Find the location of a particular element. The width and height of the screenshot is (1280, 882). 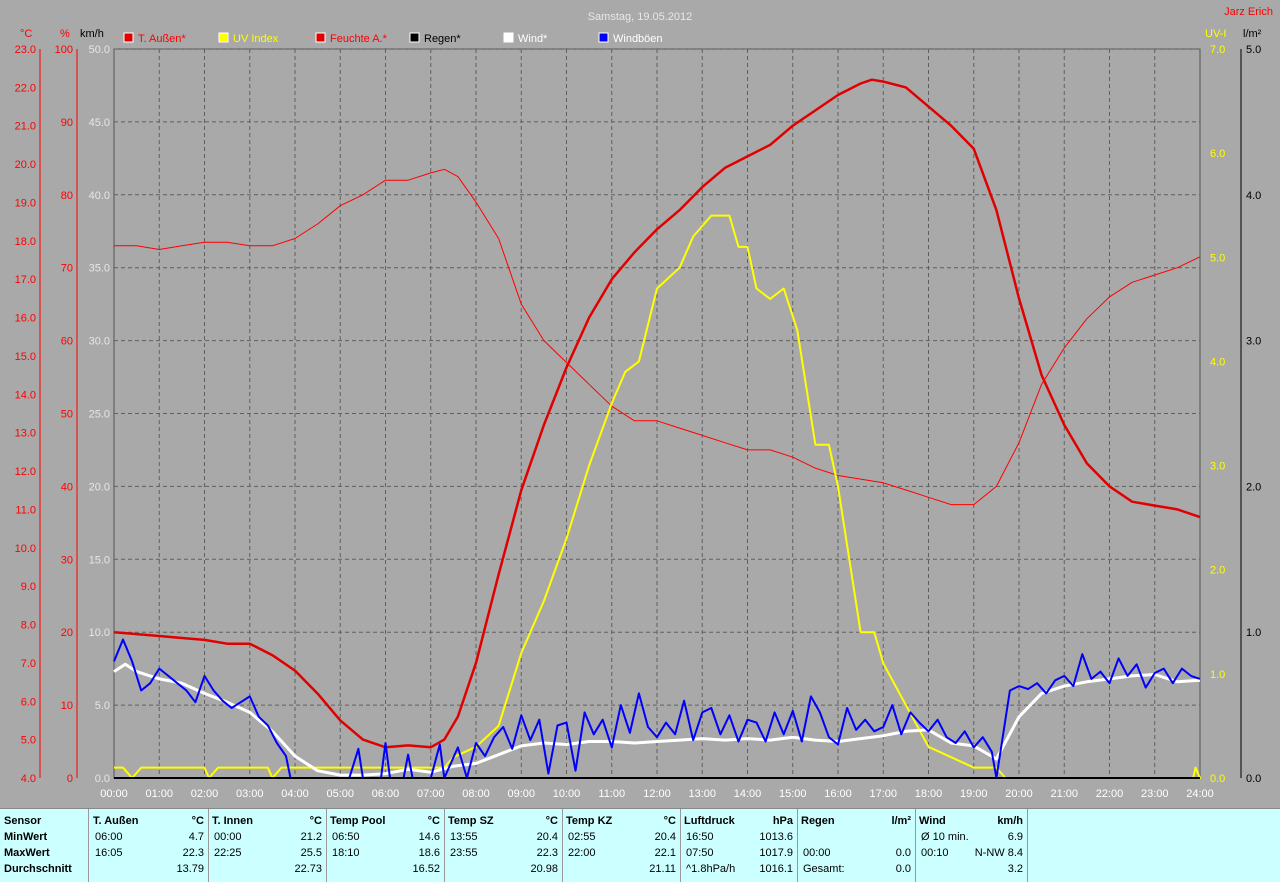

time-tick-label: 17:00 is located at coordinates (883, 794).